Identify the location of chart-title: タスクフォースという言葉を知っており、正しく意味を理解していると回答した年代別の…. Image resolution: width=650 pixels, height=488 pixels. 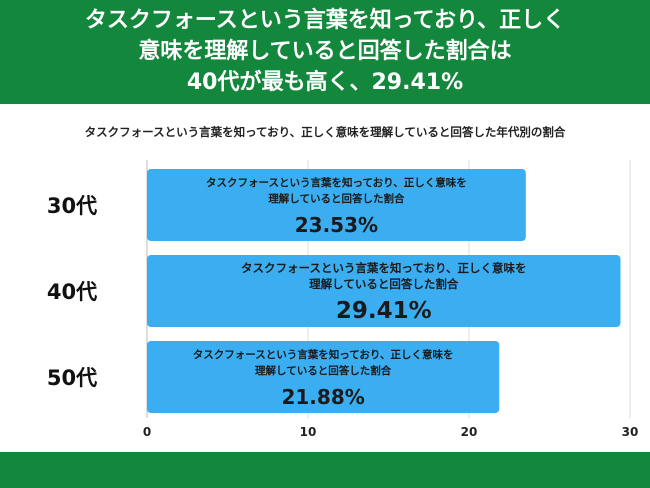
(325, 132).